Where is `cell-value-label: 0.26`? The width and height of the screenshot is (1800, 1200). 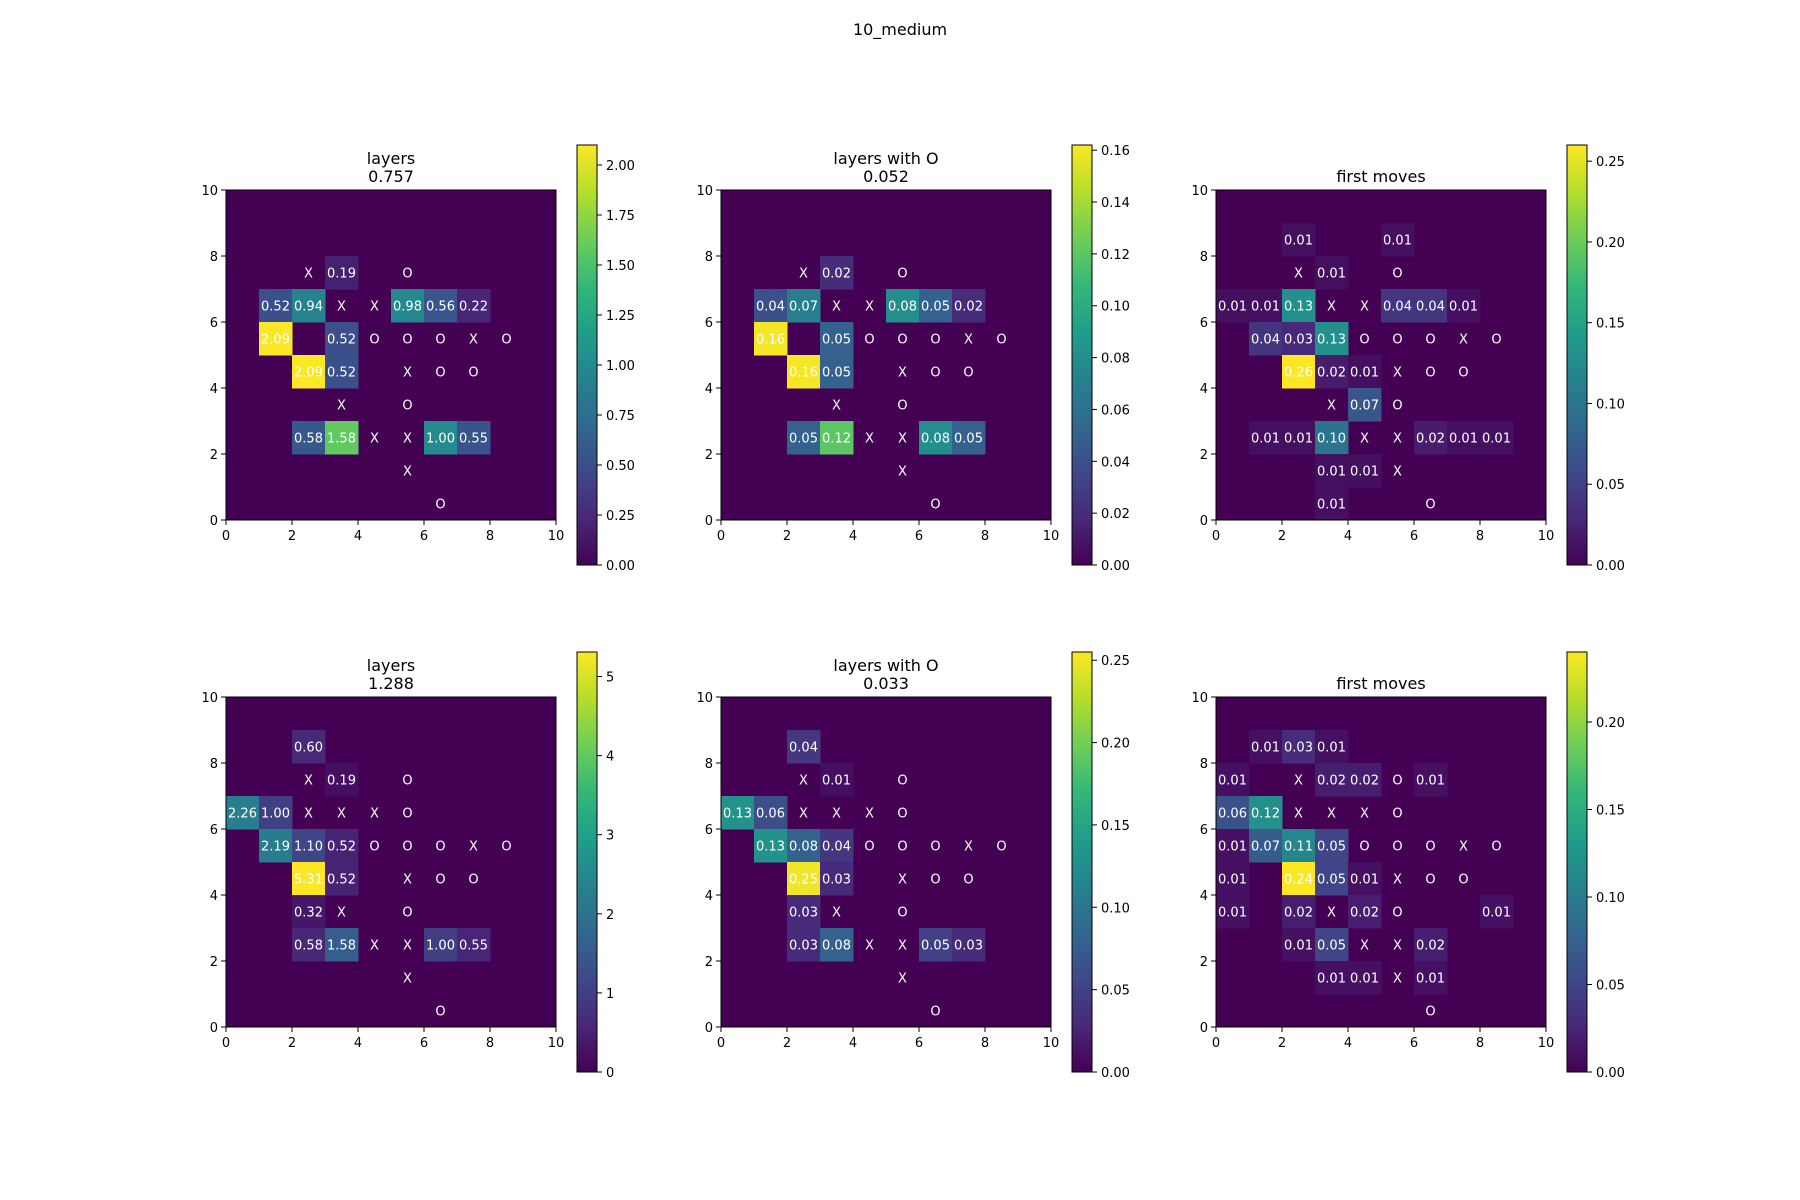 cell-value-label: 0.26 is located at coordinates (1298, 373).